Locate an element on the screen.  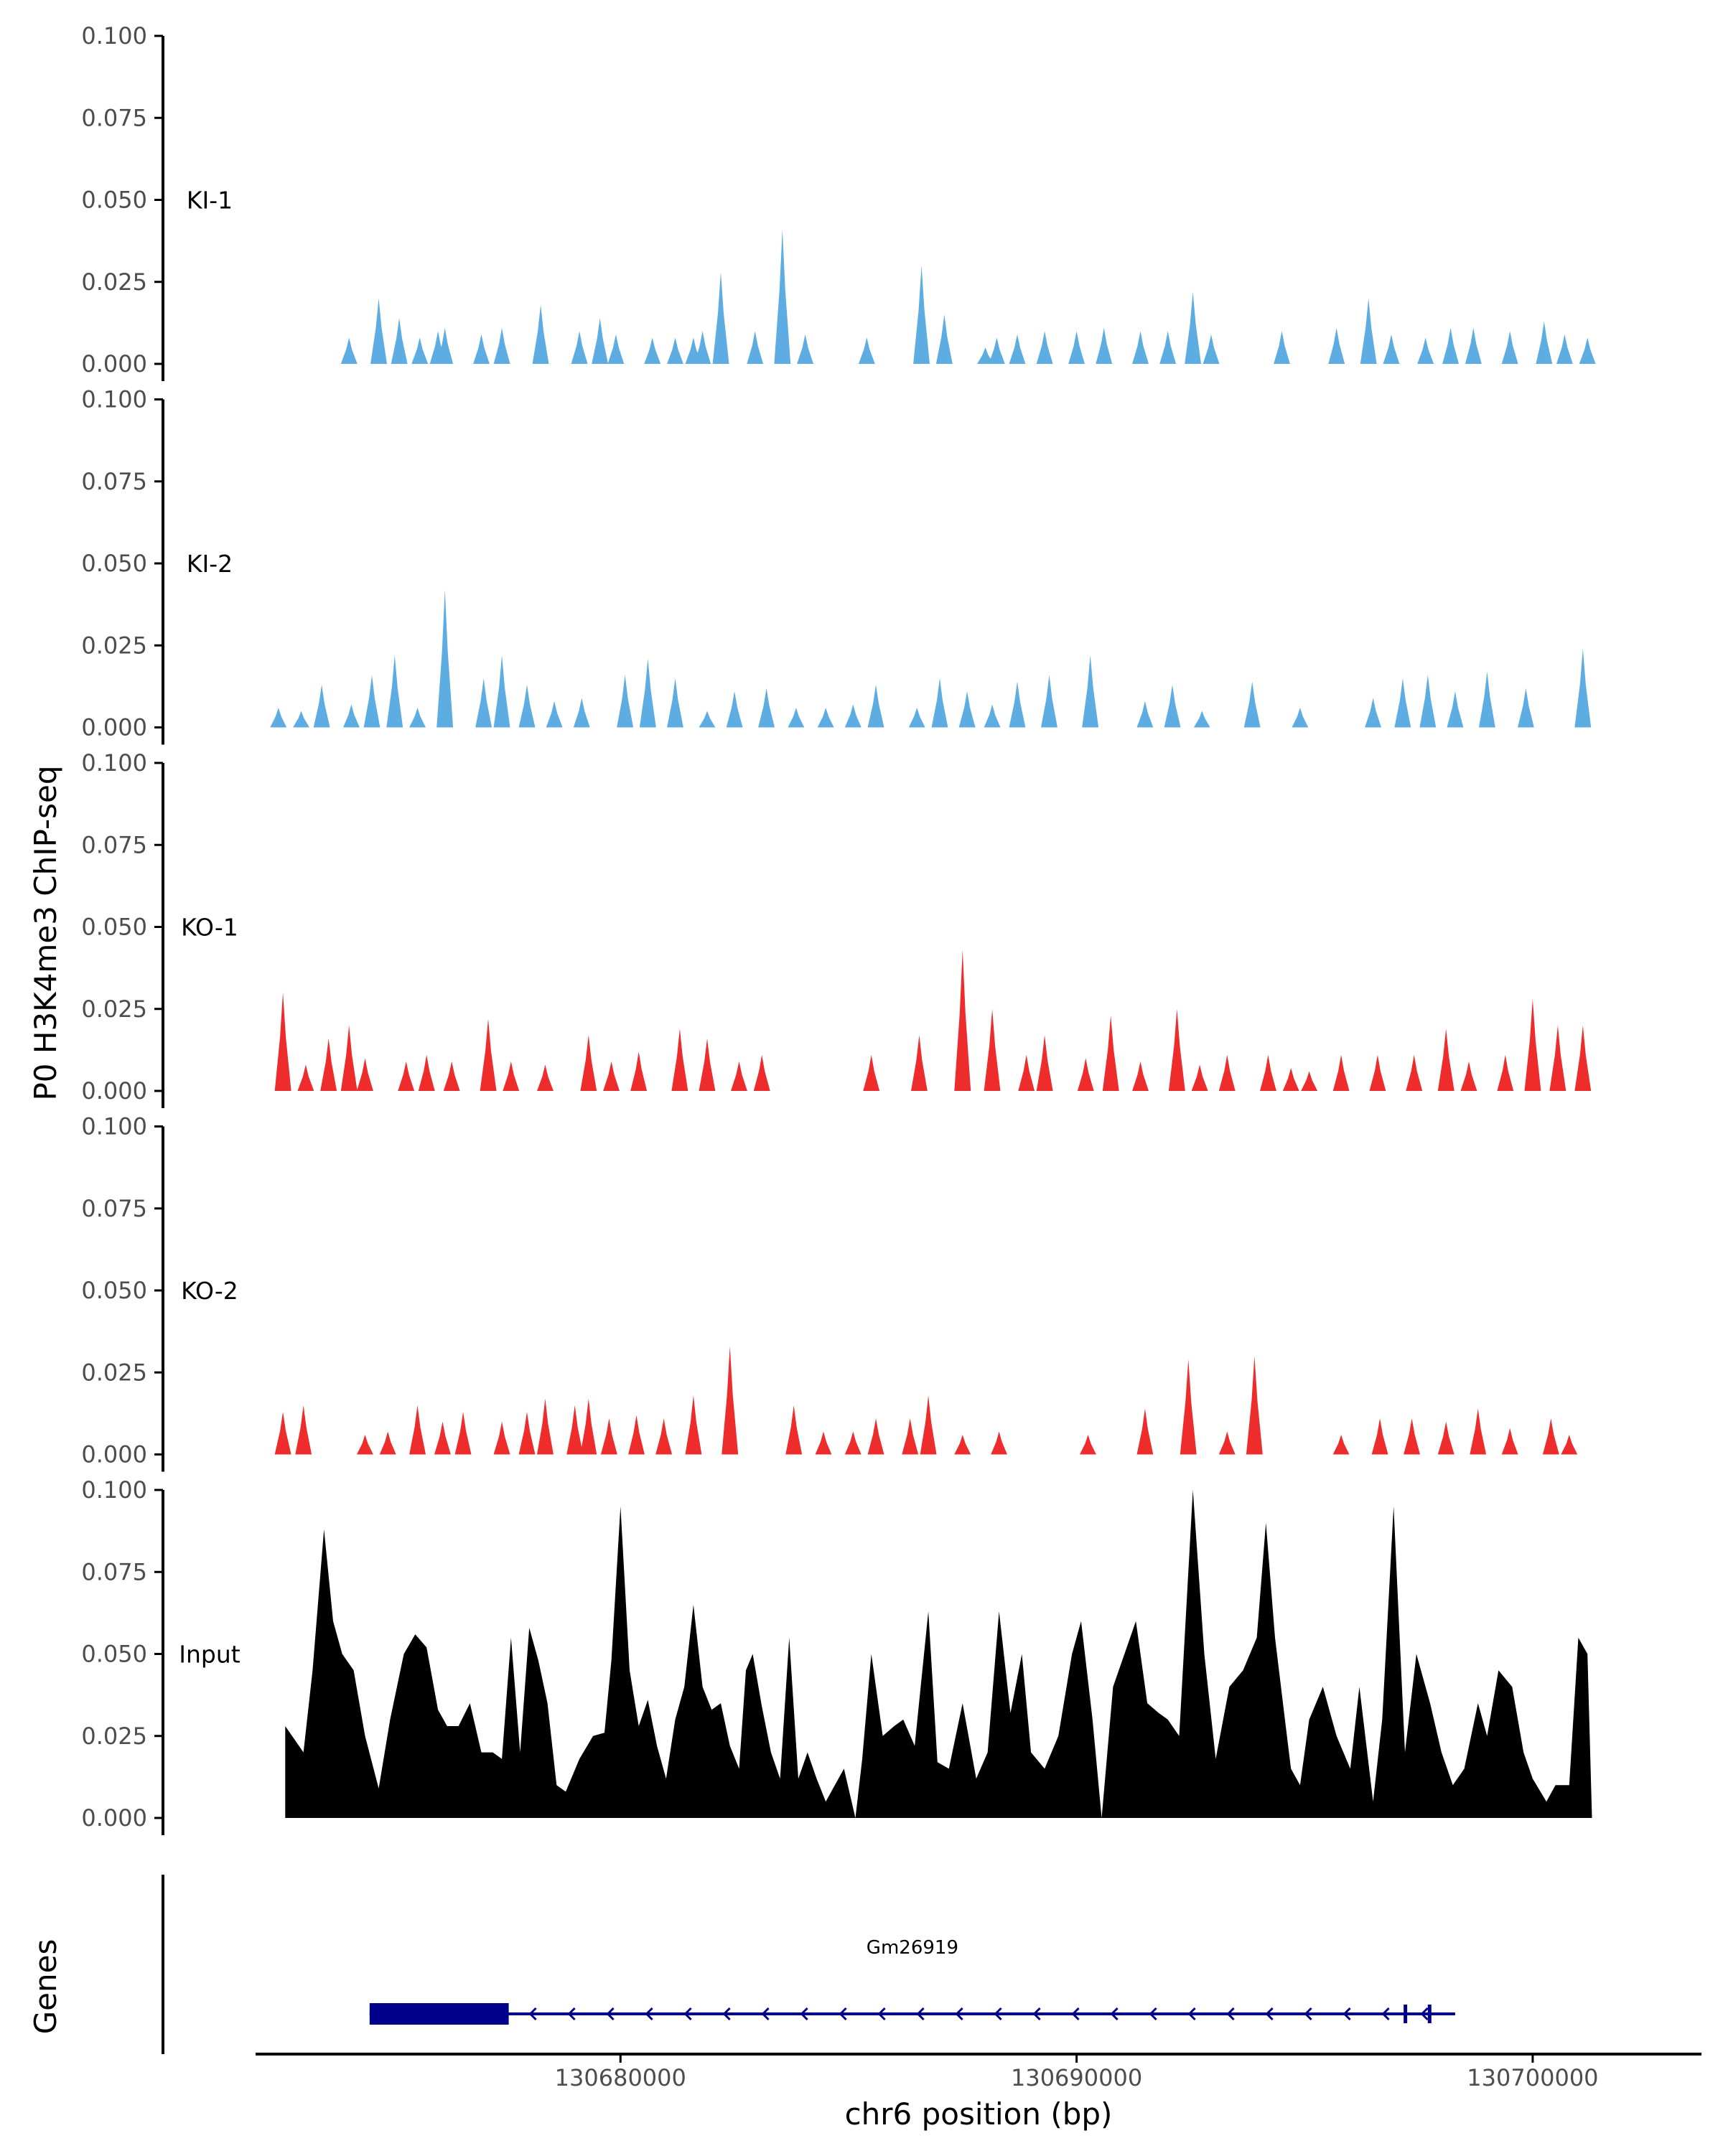
signal-area is located at coordinates (939, 1654).